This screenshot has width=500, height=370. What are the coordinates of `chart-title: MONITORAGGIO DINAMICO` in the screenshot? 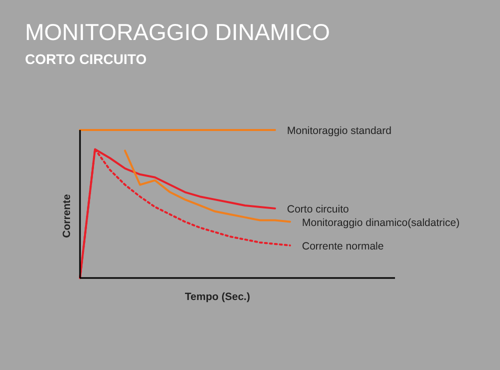 It's located at (177, 32).